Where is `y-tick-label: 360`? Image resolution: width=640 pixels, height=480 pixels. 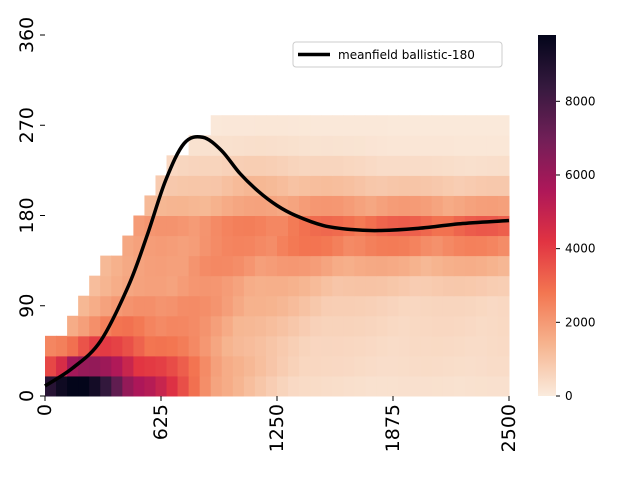
y-tick-label: 360 is located at coordinates (27, 35).